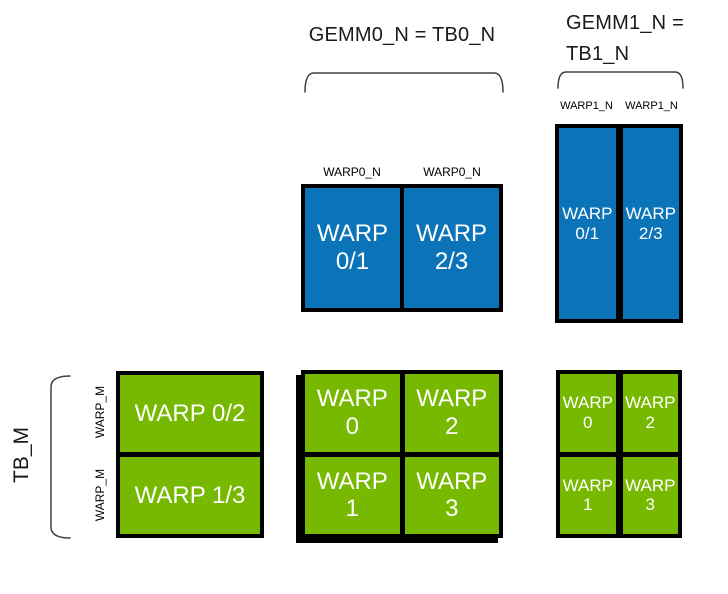  I want to click on gemm1-n-heading-line2: TB1_N, so click(598, 54).